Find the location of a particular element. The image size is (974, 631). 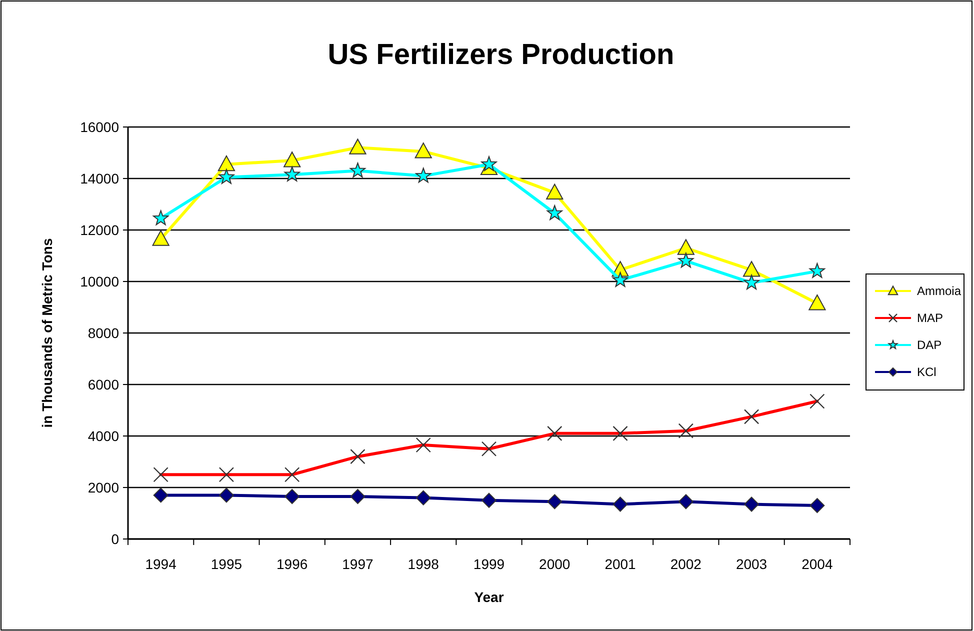

x-tick-label: 2004 is located at coordinates (817, 564).